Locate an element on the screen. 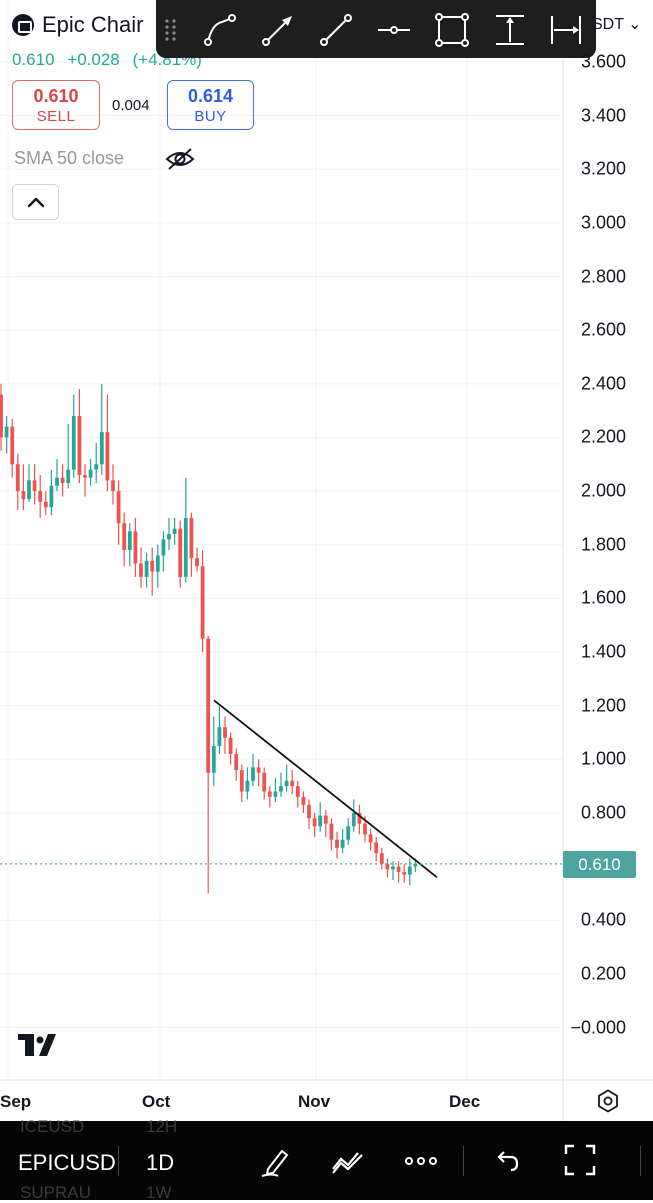 This screenshot has height=1203, width=653. sell-label: SELL is located at coordinates (56, 116).